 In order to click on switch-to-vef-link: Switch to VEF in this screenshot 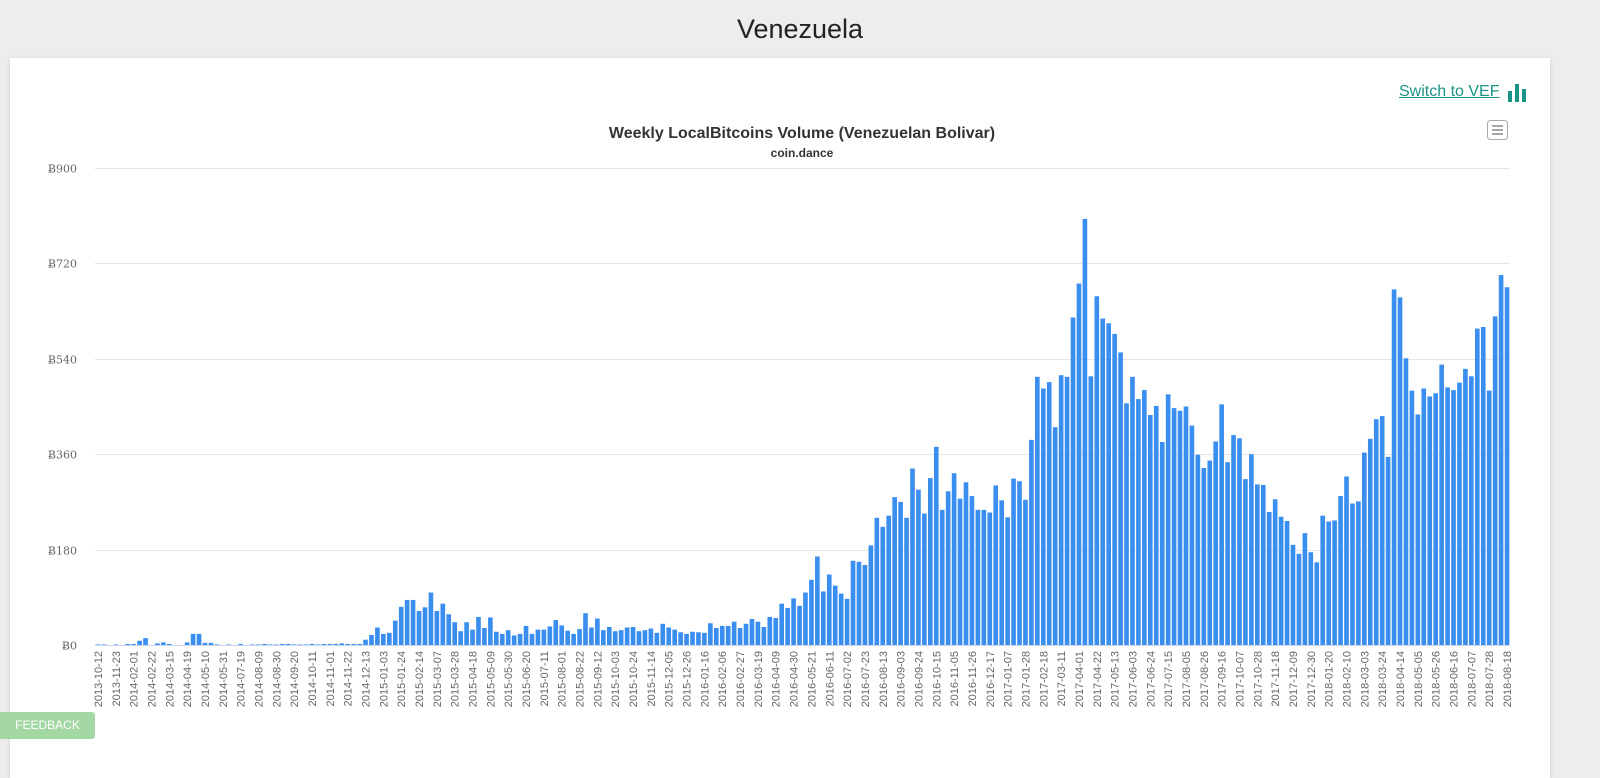, I will do `click(1463, 92)`.